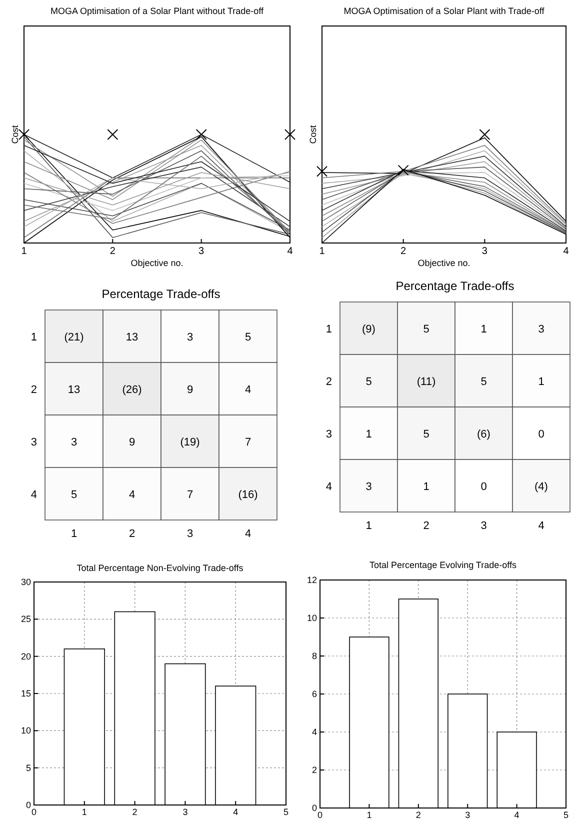  Describe the element at coordinates (25, 619) in the screenshot. I see `y-tick-label: 25` at that location.